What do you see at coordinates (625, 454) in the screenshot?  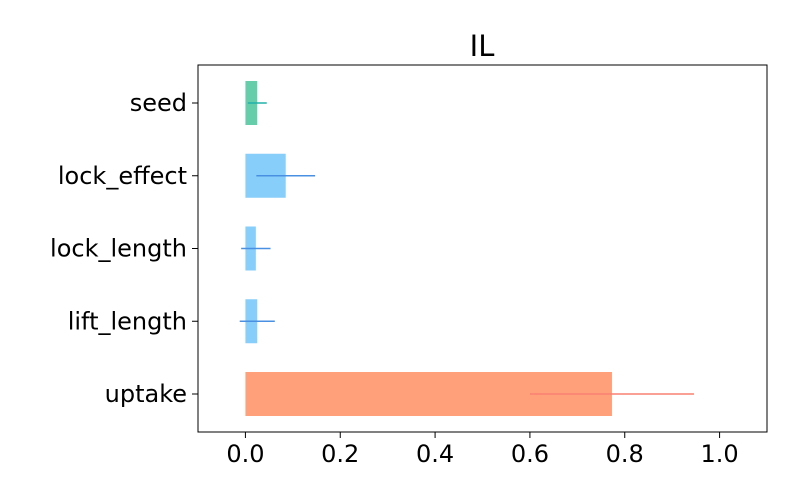 I see `x-tick-label: 0.8` at bounding box center [625, 454].